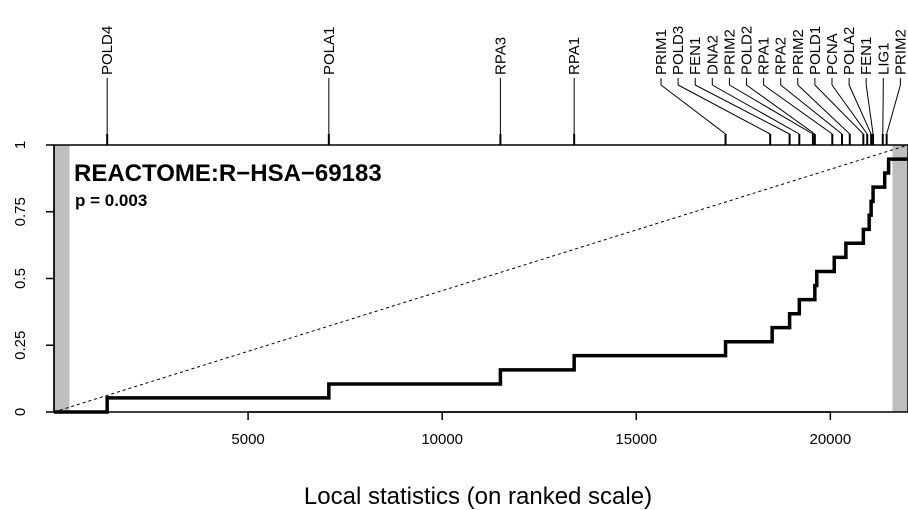 The width and height of the screenshot is (908, 510). What do you see at coordinates (883, 58) in the screenshot?
I see `gene-label: LIG1` at bounding box center [883, 58].